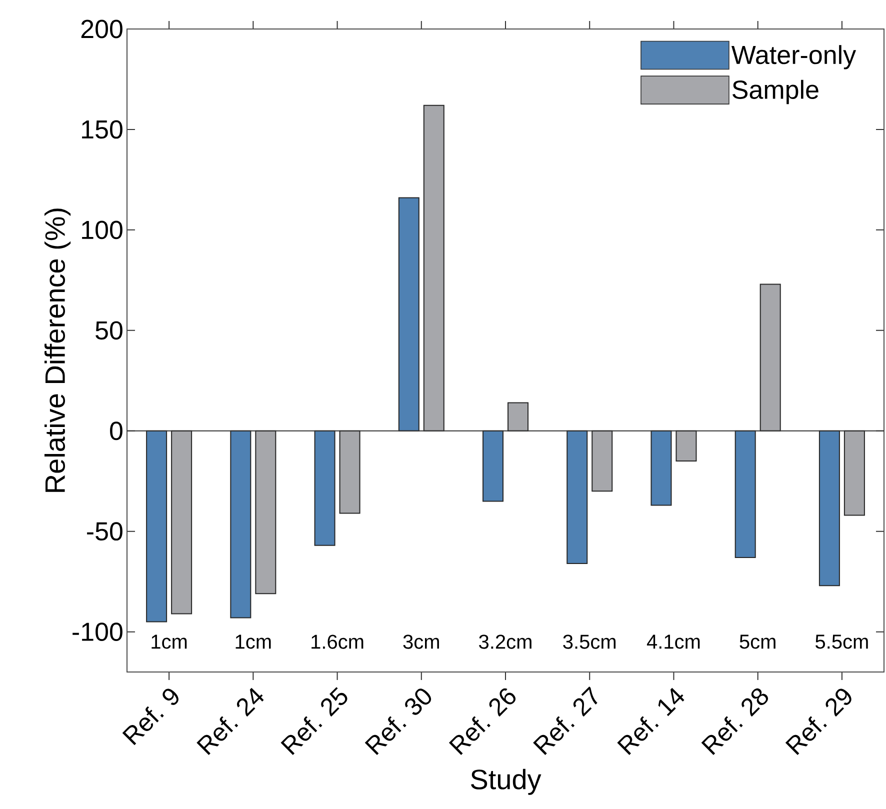  What do you see at coordinates (775, 92) in the screenshot?
I see `legend-label: Sample` at bounding box center [775, 92].